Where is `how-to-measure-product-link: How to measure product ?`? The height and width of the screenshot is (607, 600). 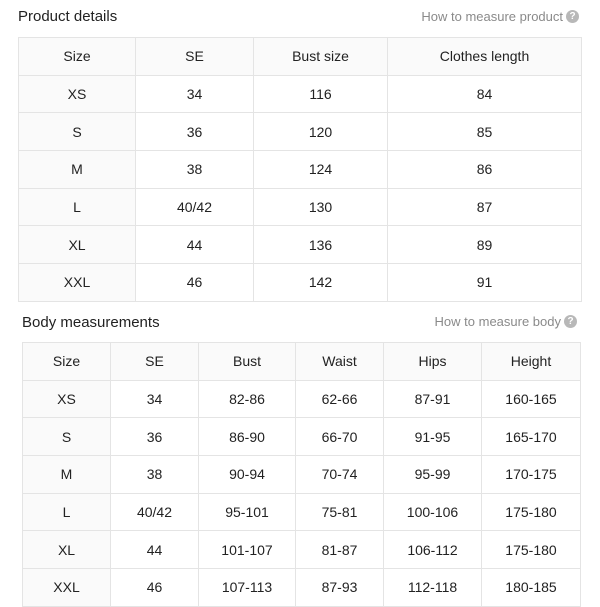 how-to-measure-product-link: How to measure product ? is located at coordinates (500, 16).